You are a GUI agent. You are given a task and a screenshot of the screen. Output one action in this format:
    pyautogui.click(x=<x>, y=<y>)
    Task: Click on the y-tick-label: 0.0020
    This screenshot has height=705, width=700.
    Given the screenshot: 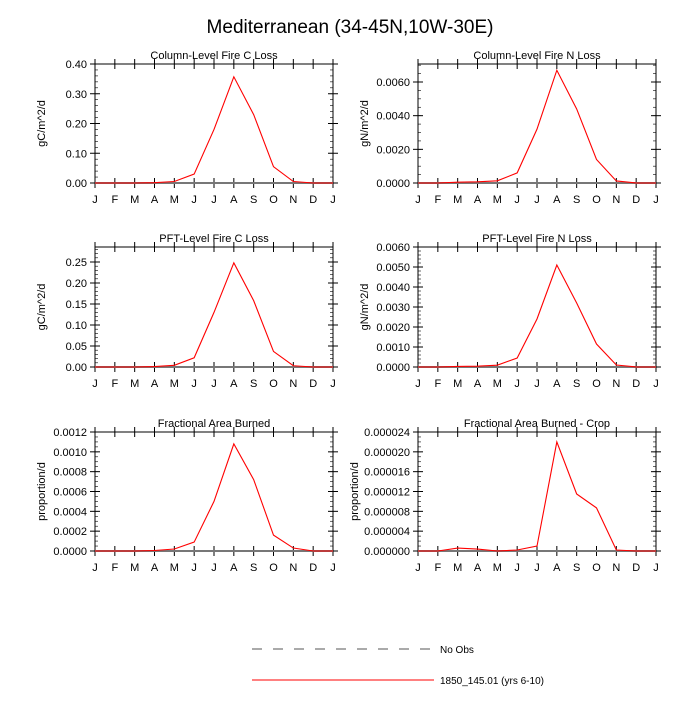 What is the action you would take?
    pyautogui.click(x=393, y=328)
    